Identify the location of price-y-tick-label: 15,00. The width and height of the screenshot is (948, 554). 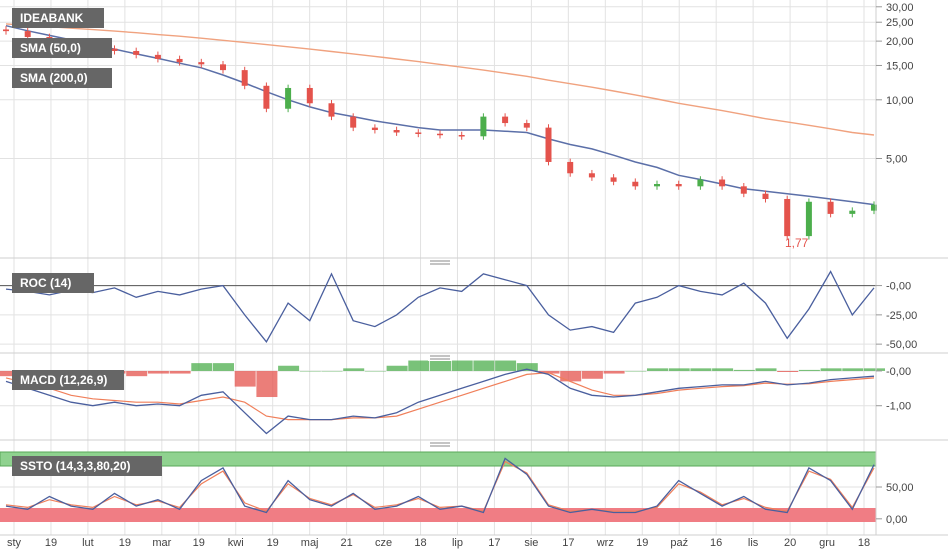
(900, 66).